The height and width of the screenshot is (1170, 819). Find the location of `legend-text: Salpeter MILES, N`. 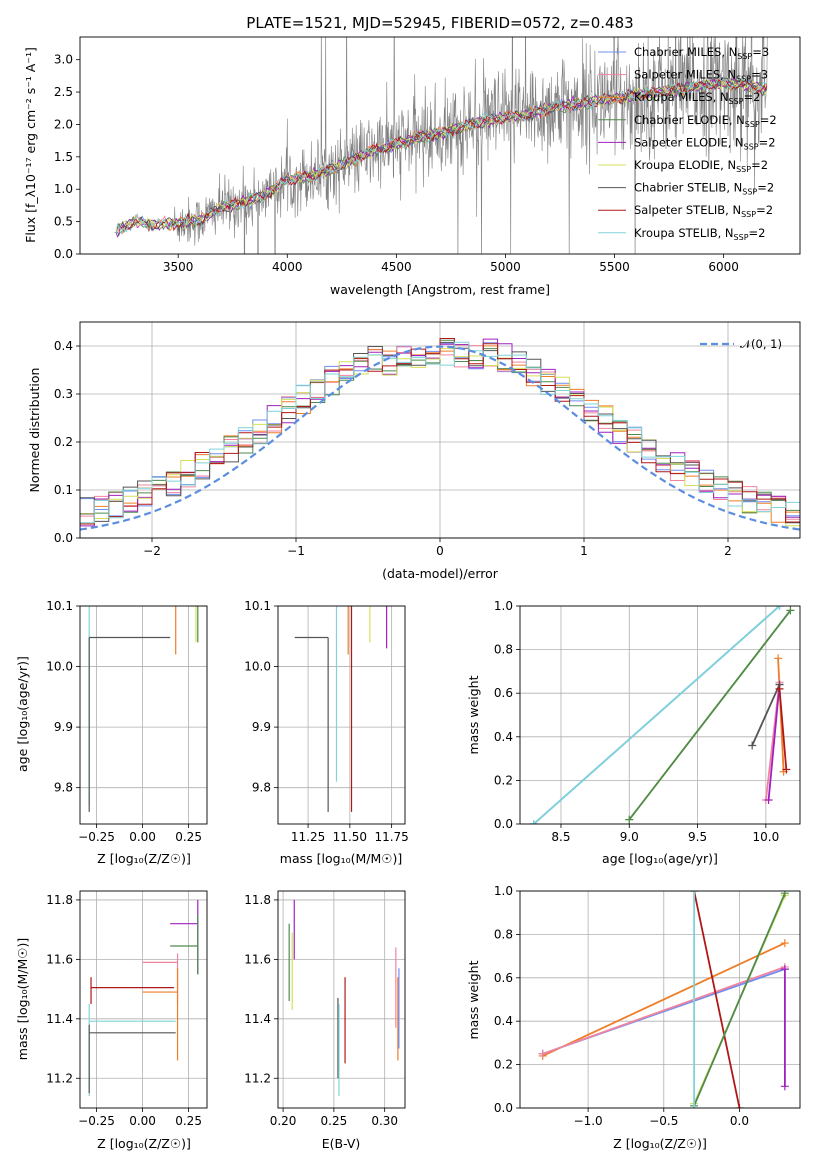

legend-text: Salpeter MILES, N is located at coordinates (685, 75).